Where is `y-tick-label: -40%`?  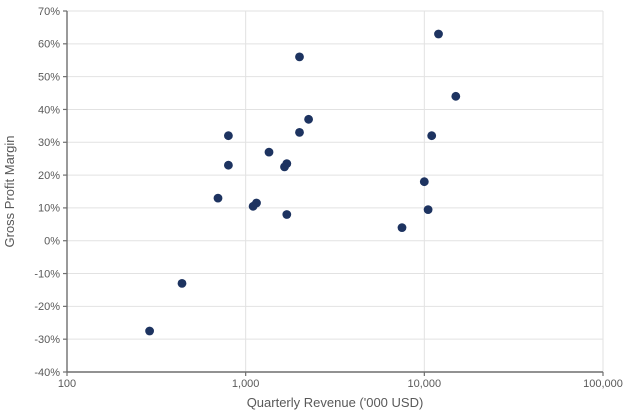
y-tick-label: -40% is located at coordinates (47, 373).